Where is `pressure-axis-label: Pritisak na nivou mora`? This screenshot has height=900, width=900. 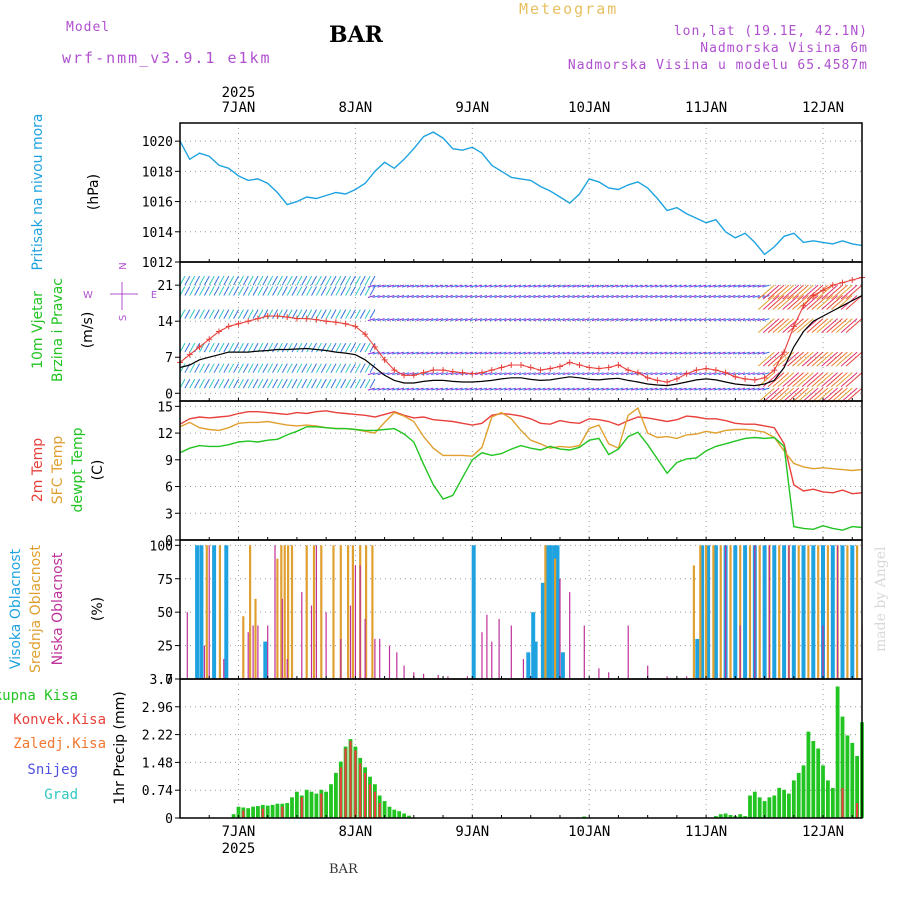
pressure-axis-label: Pritisak na nivou mora is located at coordinates (38, 191).